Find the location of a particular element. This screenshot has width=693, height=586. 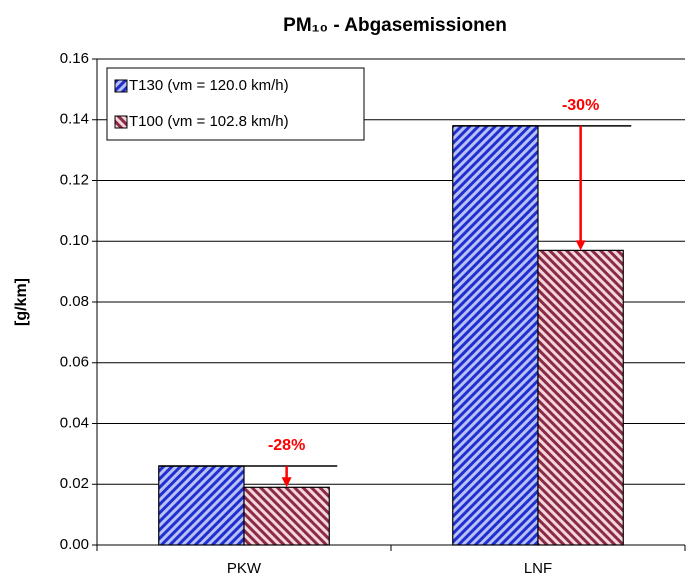

legend-label: T130 (vm = 120.0 km/h) is located at coordinates (209, 85).